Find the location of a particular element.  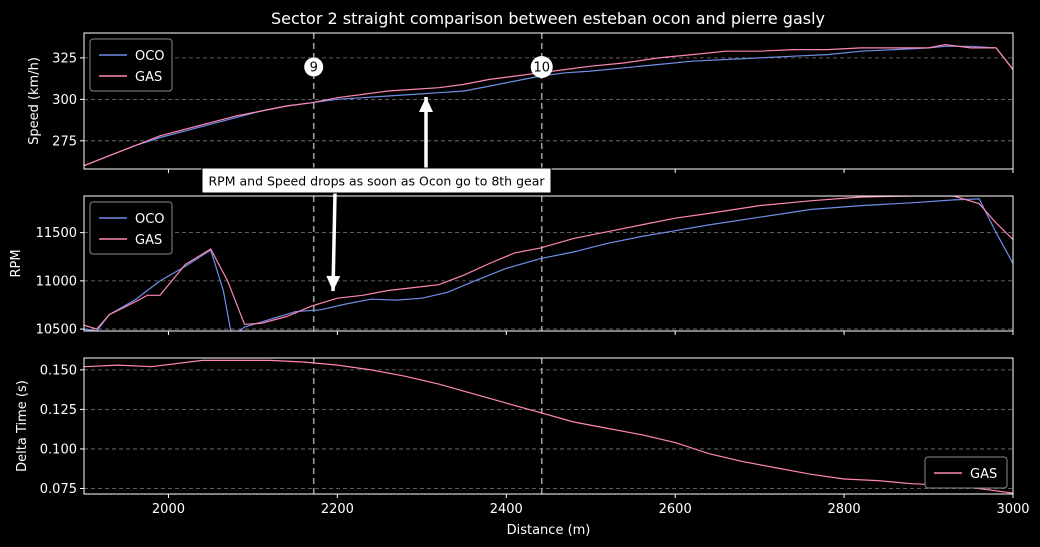

y-tick-label: 11500 is located at coordinates (56, 233).